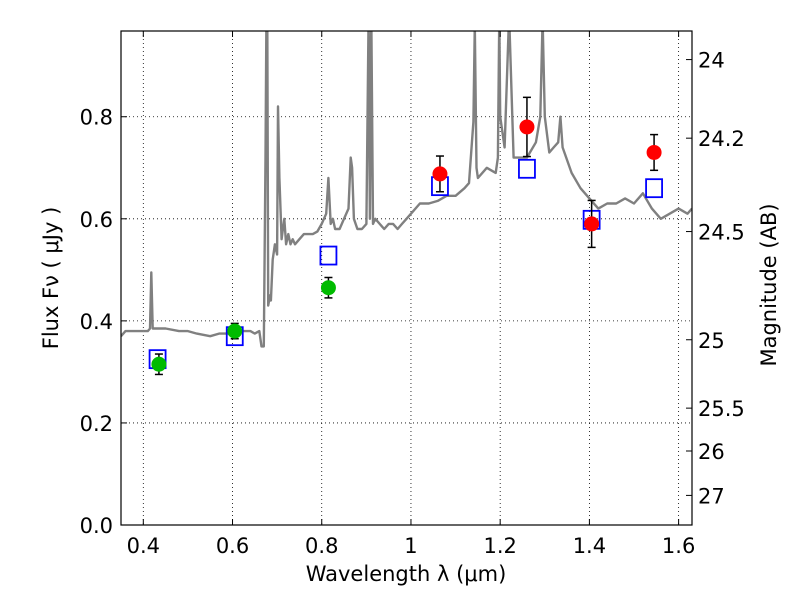 The image size is (800, 600). I want to click on y2-tick-label: 27, so click(711, 496).